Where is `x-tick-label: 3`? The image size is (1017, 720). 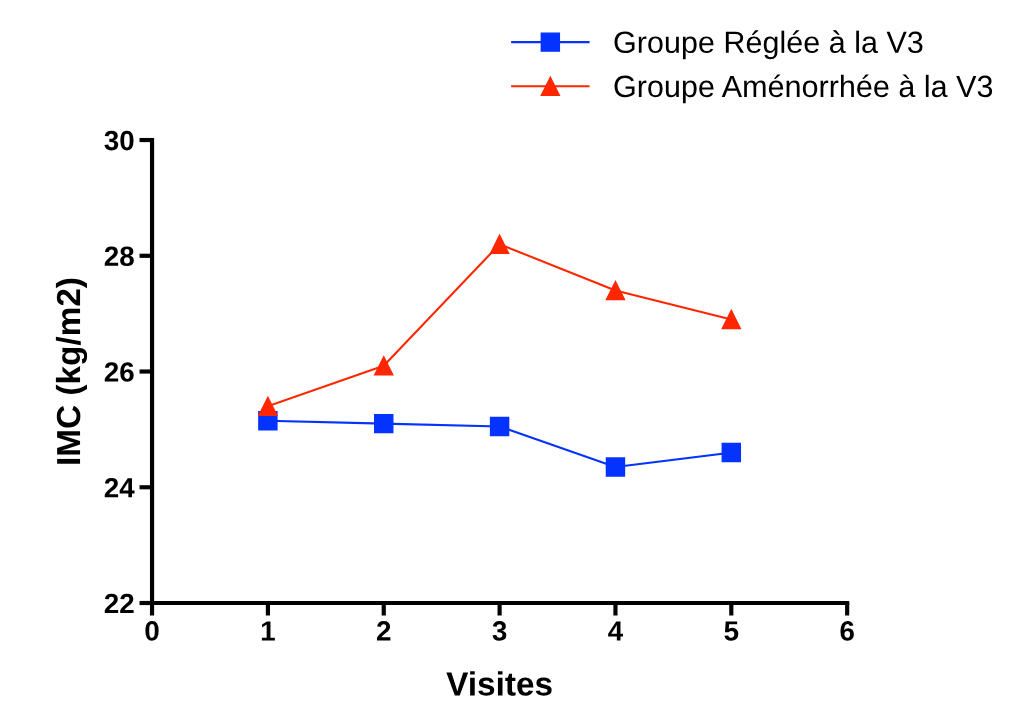
x-tick-label: 3 is located at coordinates (499, 631).